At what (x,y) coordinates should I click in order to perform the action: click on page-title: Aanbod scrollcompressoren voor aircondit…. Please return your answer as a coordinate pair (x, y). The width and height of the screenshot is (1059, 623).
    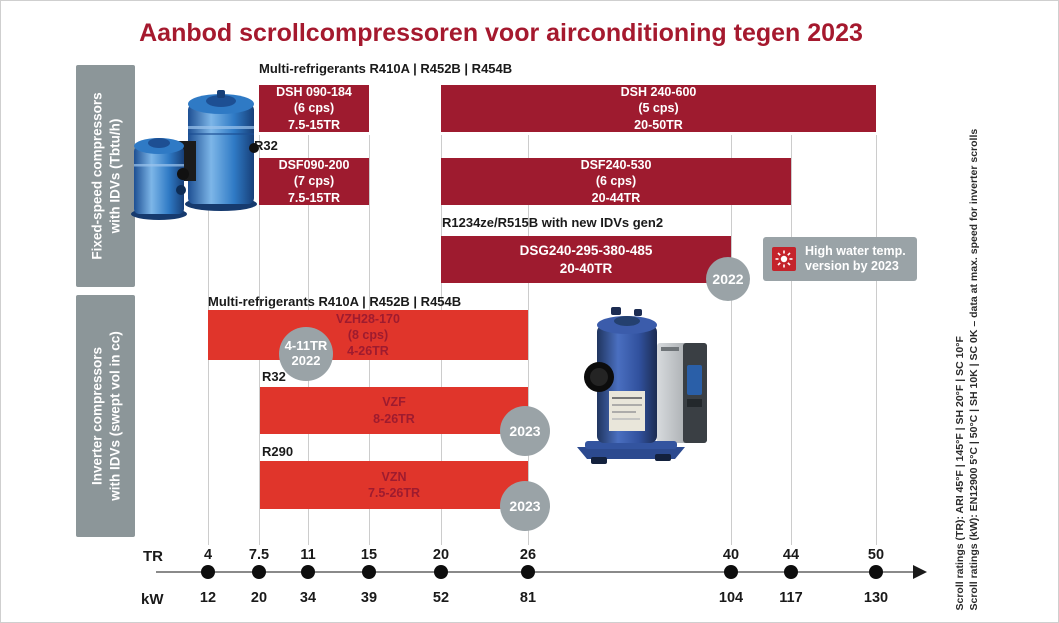
    Looking at the image, I should click on (501, 33).